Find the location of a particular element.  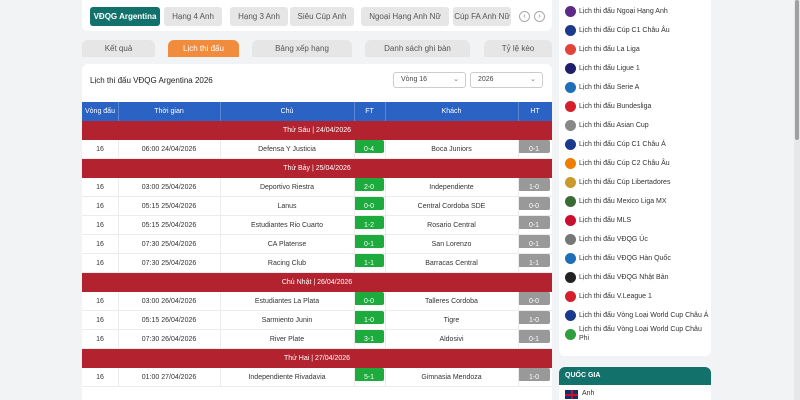

away-team: Tigre is located at coordinates (451, 320).